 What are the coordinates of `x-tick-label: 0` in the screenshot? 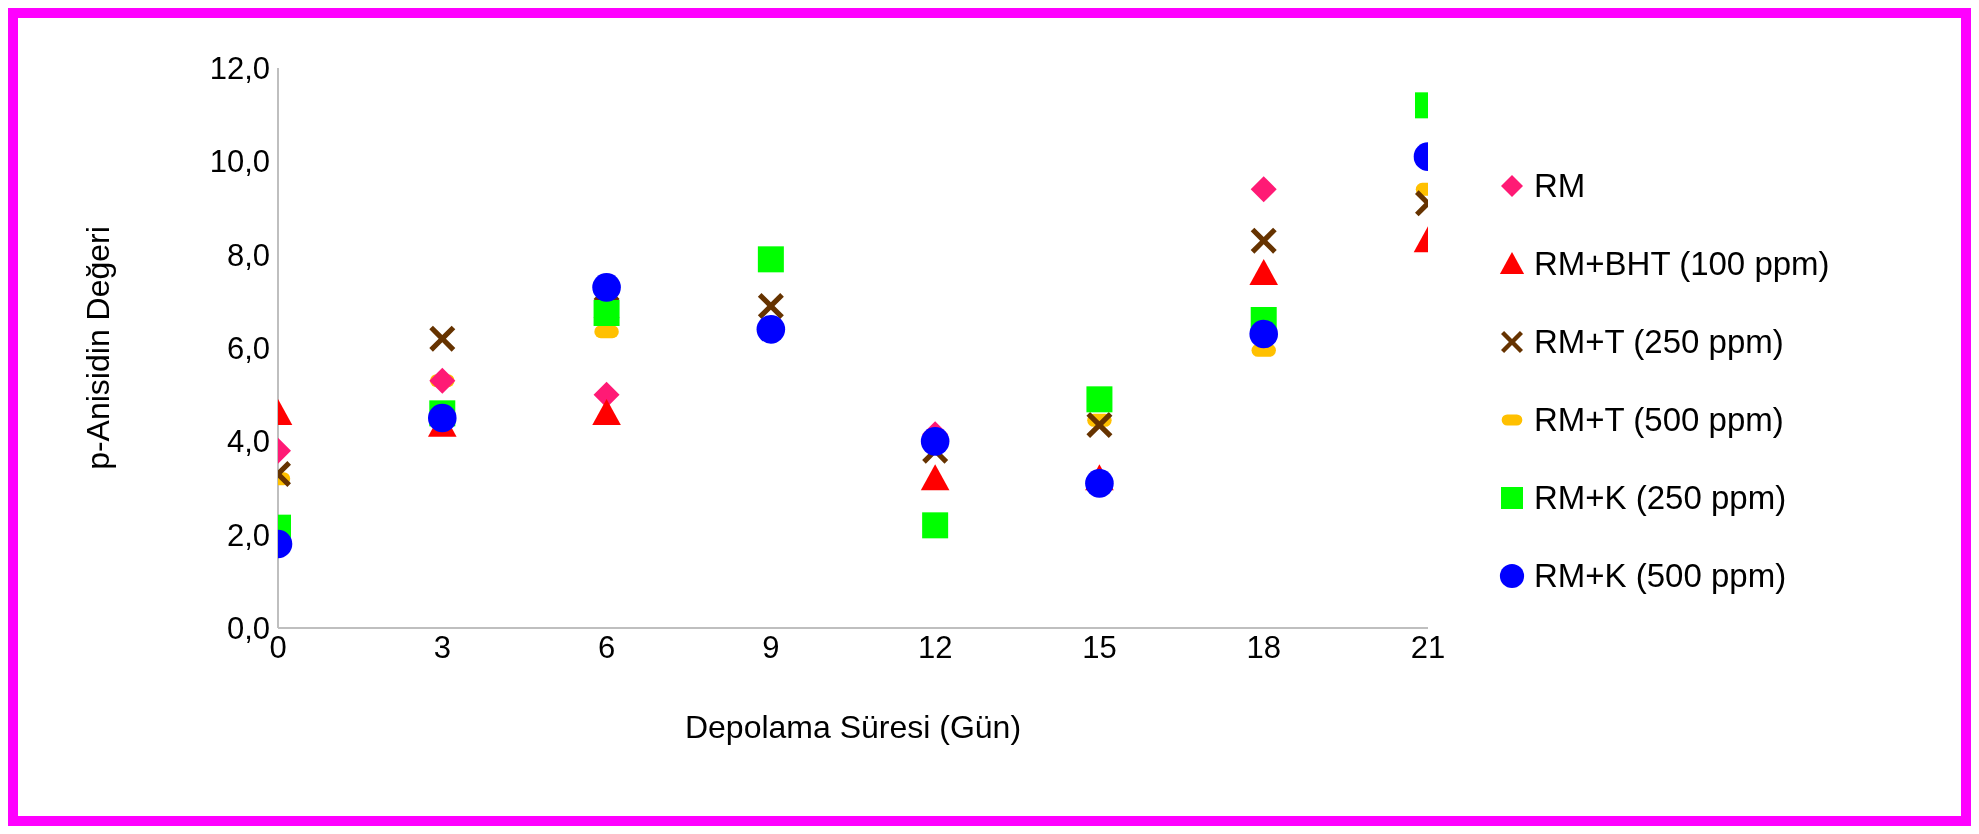 It's located at (278, 648).